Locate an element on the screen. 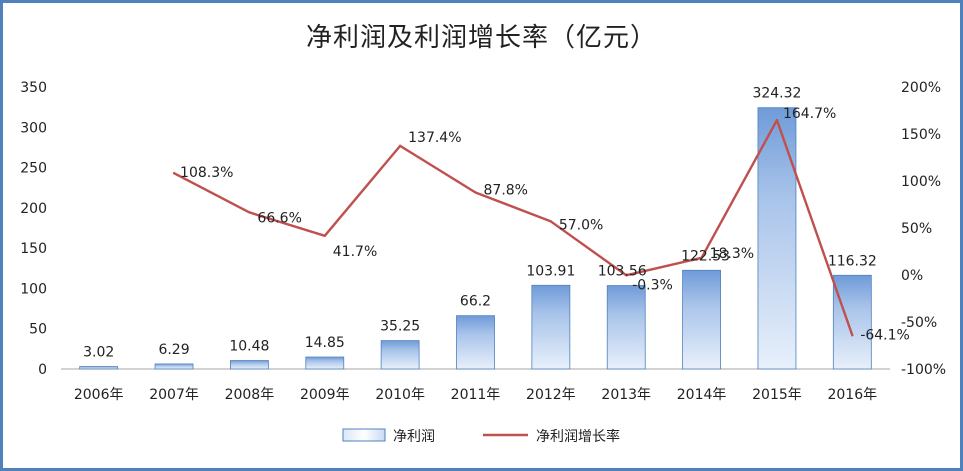  y-right-tick-label: 200% is located at coordinates (921, 88).